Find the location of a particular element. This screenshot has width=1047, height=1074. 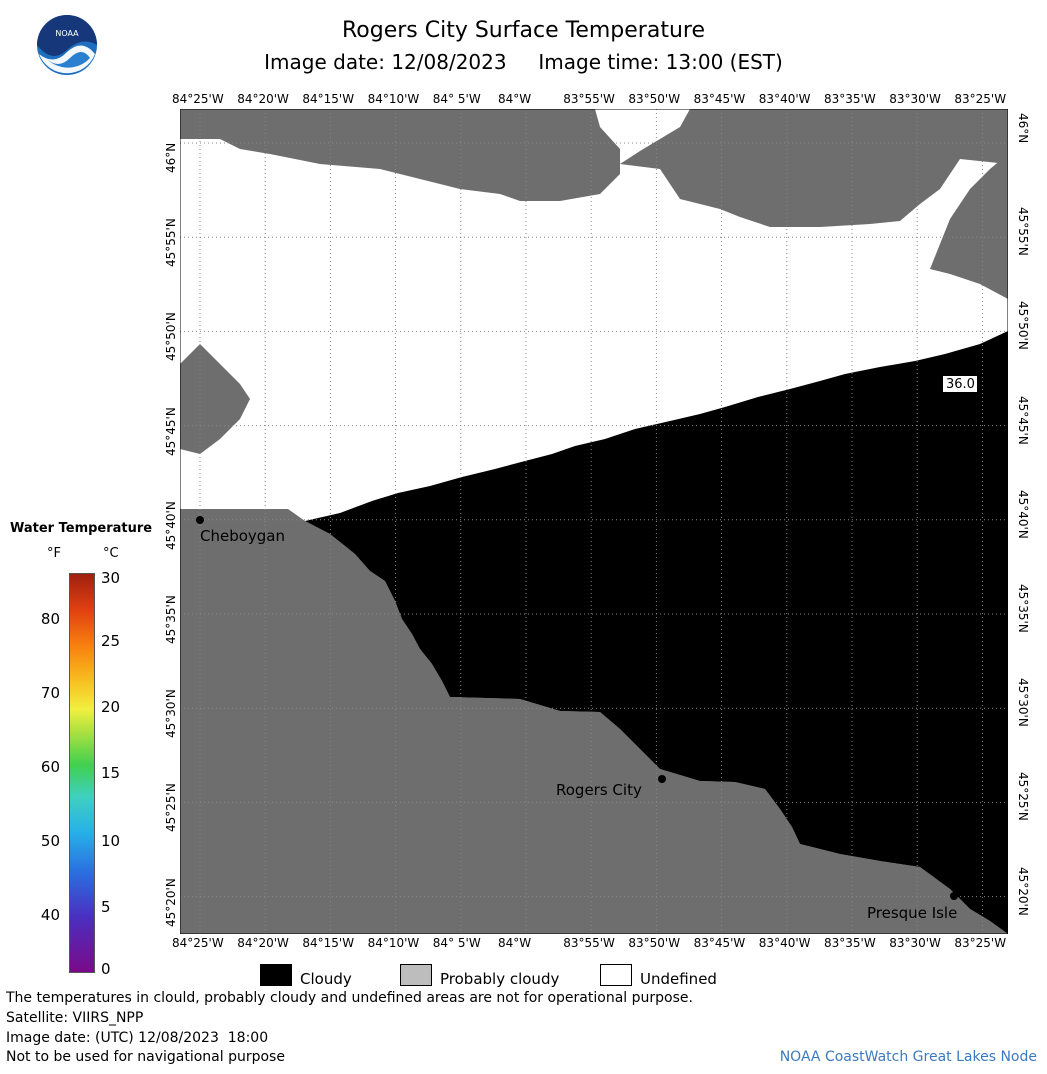

lon-tick-top-4: 84° 5'W is located at coordinates (456, 99).